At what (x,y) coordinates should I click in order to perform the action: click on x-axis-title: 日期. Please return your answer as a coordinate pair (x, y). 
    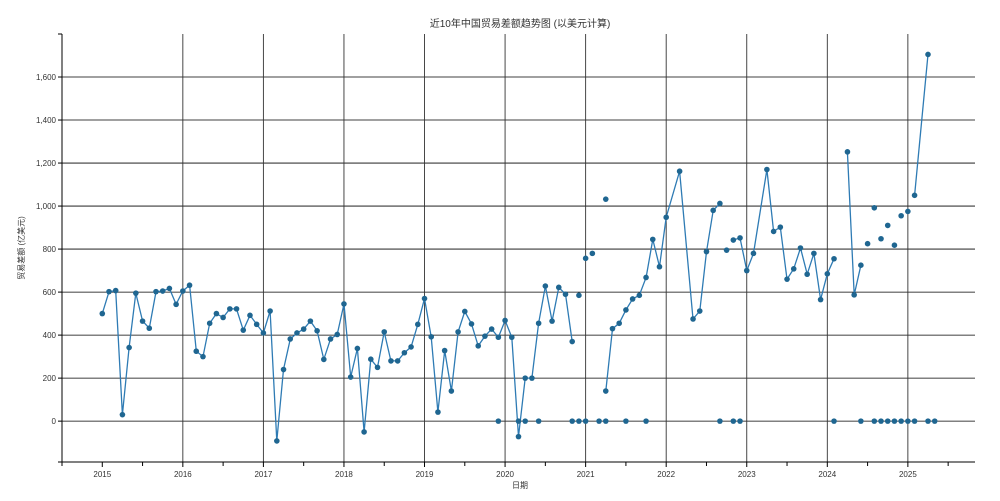
    Looking at the image, I should click on (520, 485).